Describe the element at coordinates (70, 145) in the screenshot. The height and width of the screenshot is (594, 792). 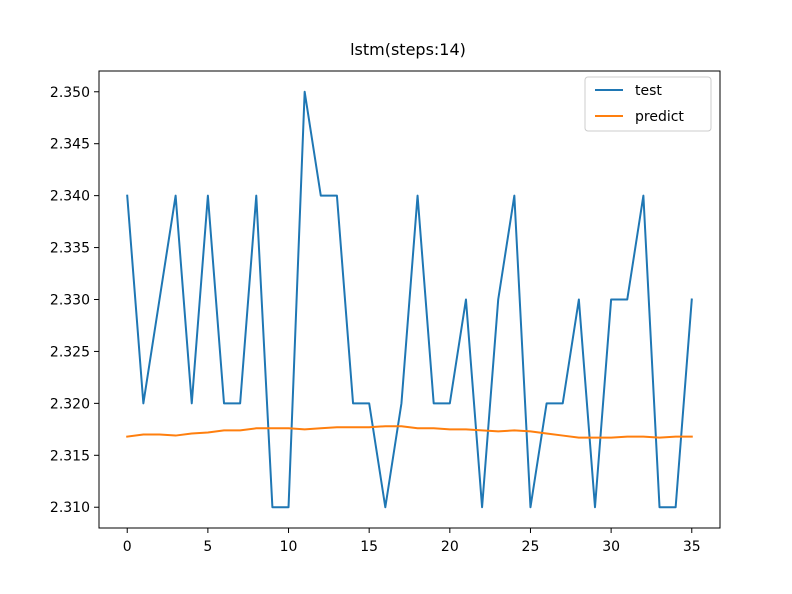
I see `y-tick-label: 2.345` at that location.